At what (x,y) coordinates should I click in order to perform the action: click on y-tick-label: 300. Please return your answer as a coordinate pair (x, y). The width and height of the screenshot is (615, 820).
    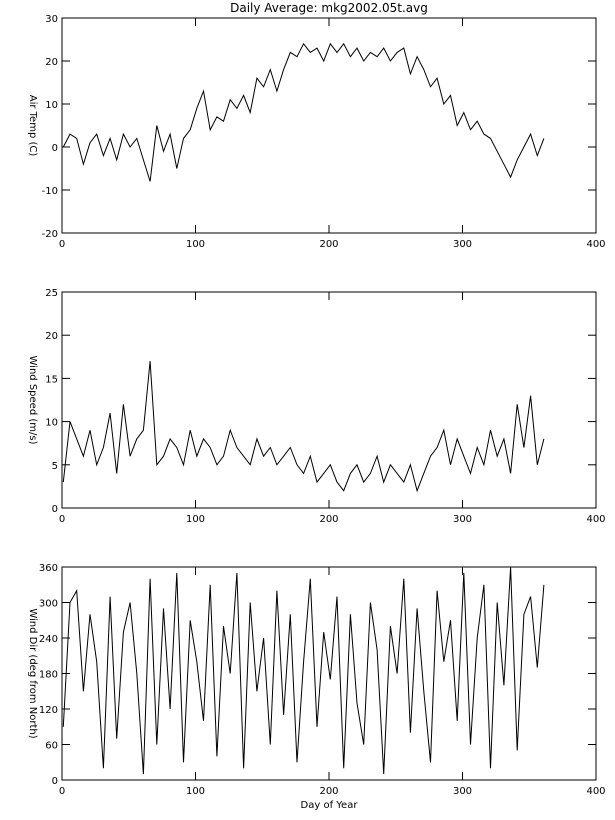
    Looking at the image, I should click on (48, 604).